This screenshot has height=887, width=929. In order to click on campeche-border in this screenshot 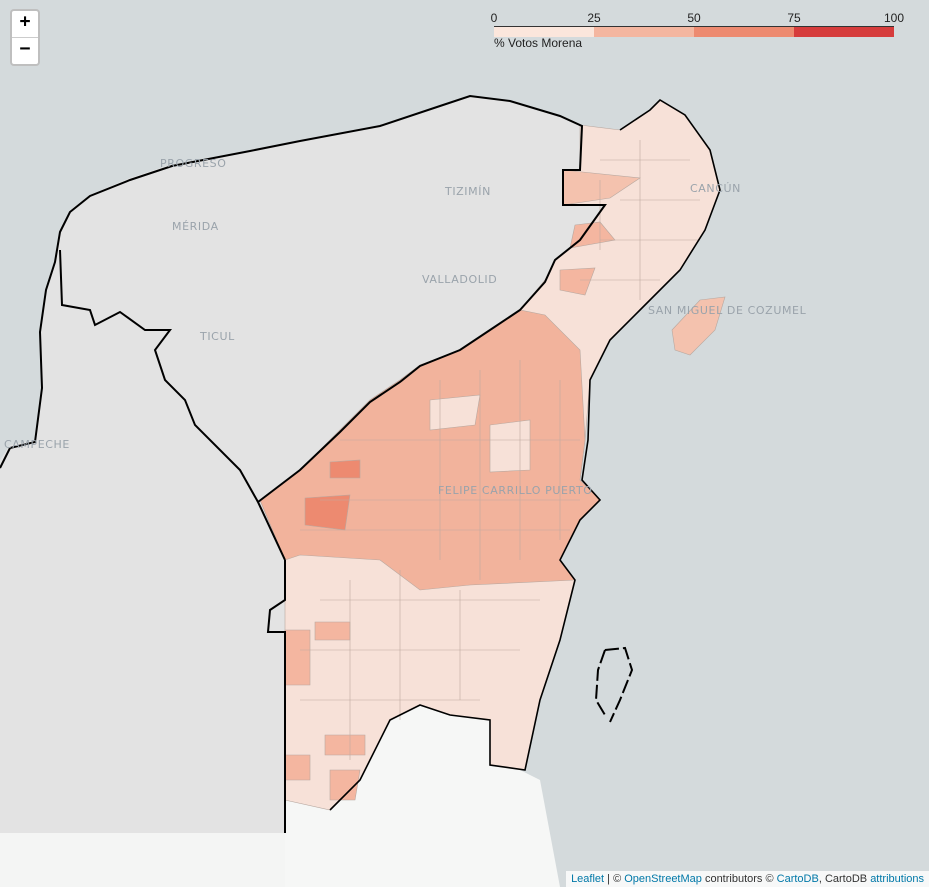, I will do `click(159, 376)`.